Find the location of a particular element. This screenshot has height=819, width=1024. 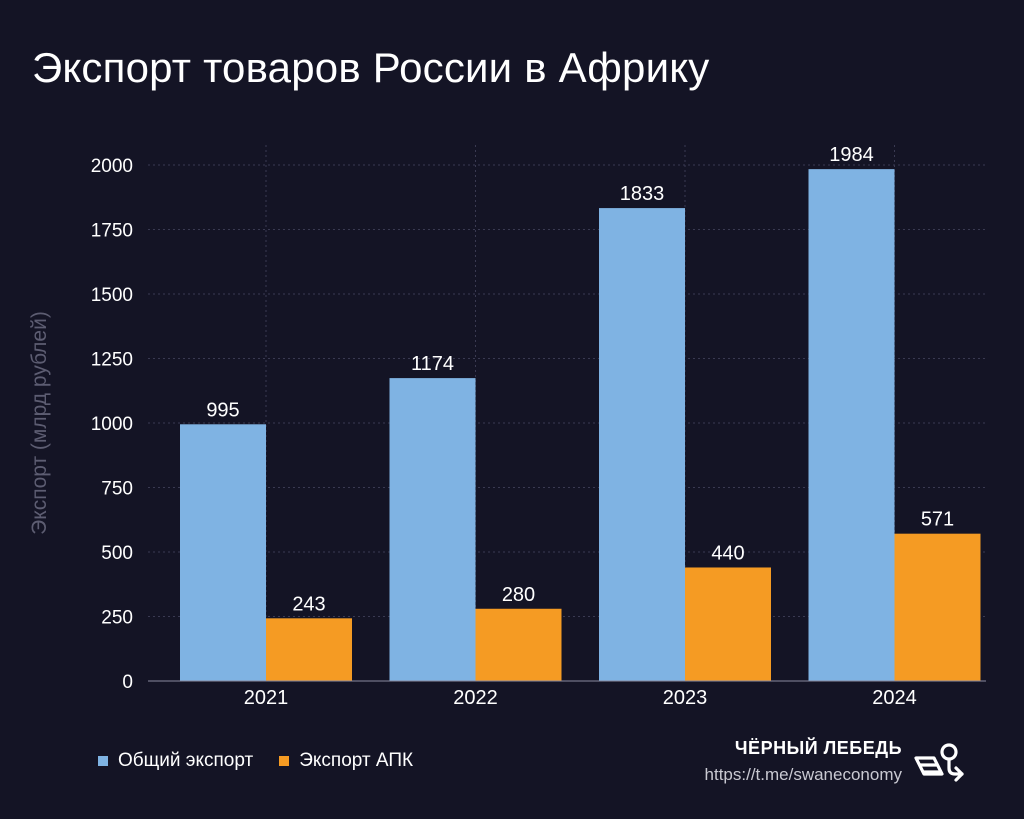

data-label: 1833 is located at coordinates (642, 194).